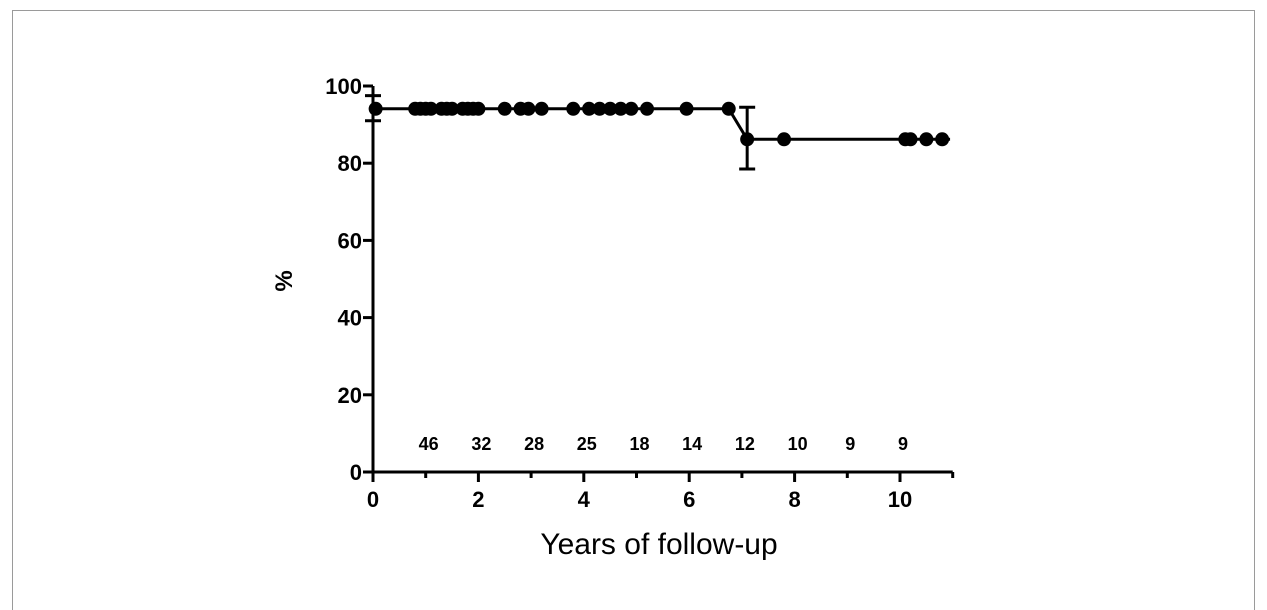 The width and height of the screenshot is (1267, 610). What do you see at coordinates (478, 499) in the screenshot?
I see `x-tick-label: 2` at bounding box center [478, 499].